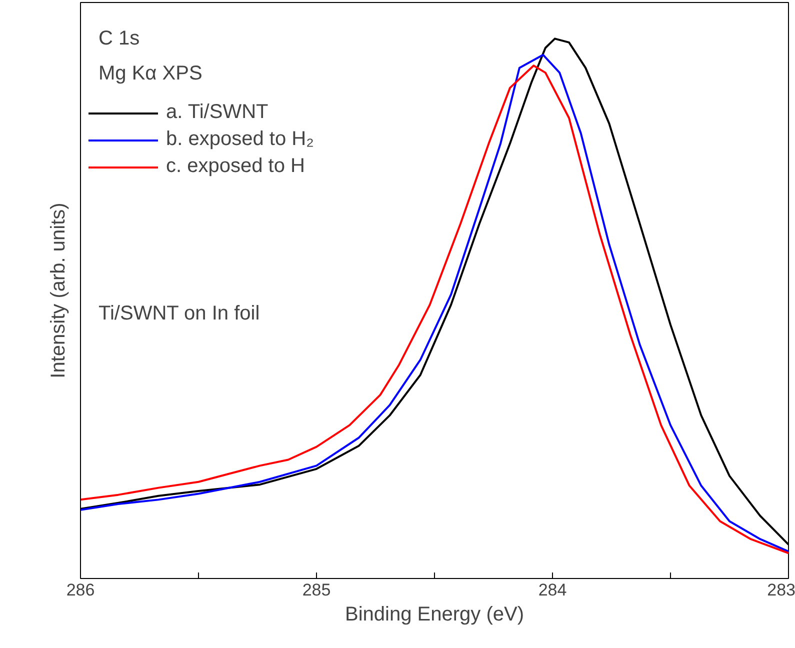 The width and height of the screenshot is (795, 648). Describe the element at coordinates (316, 590) in the screenshot. I see `x-tick-label: 285` at that location.